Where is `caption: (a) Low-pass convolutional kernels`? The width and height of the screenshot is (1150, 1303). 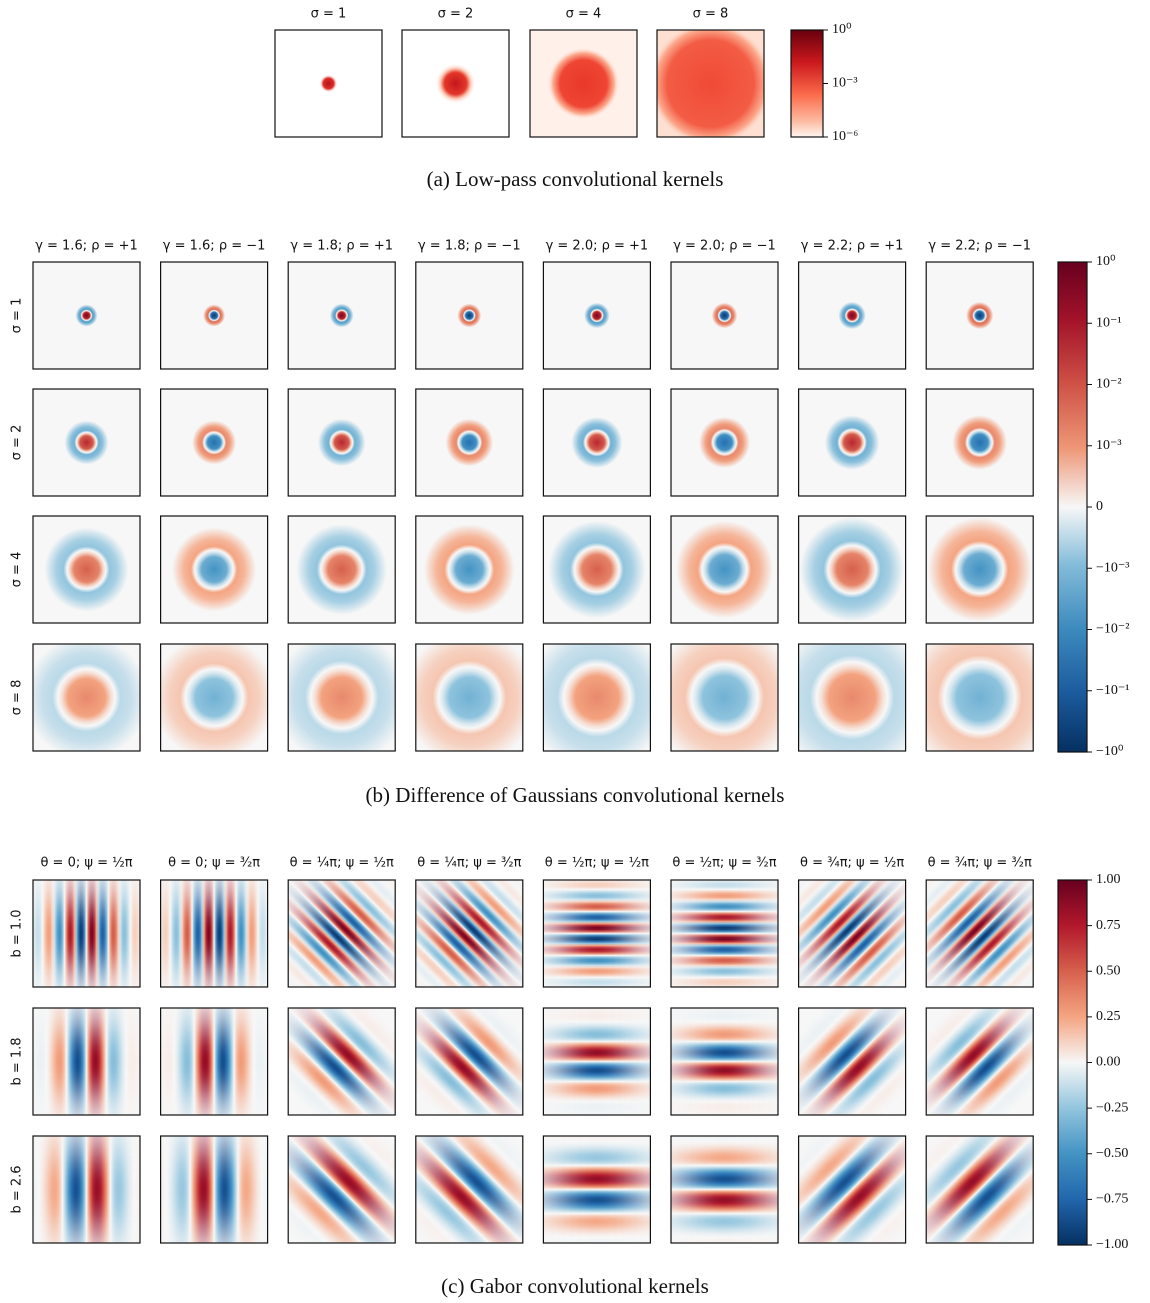
caption: (a) Low-pass convolutional kernels is located at coordinates (575, 179).